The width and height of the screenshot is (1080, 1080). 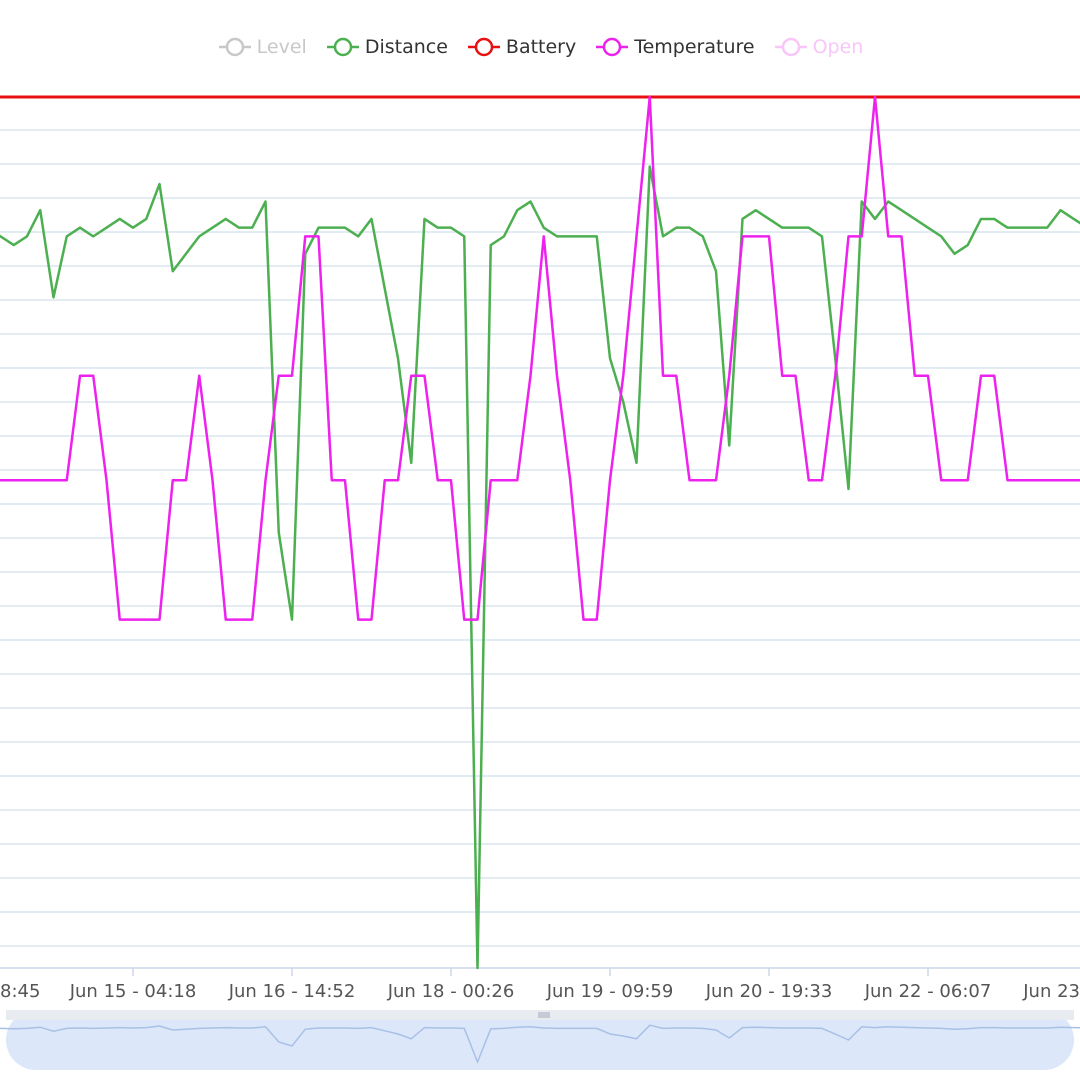 I want to click on x-tick-label: Jun 22 - 06:07, so click(x=928, y=991).